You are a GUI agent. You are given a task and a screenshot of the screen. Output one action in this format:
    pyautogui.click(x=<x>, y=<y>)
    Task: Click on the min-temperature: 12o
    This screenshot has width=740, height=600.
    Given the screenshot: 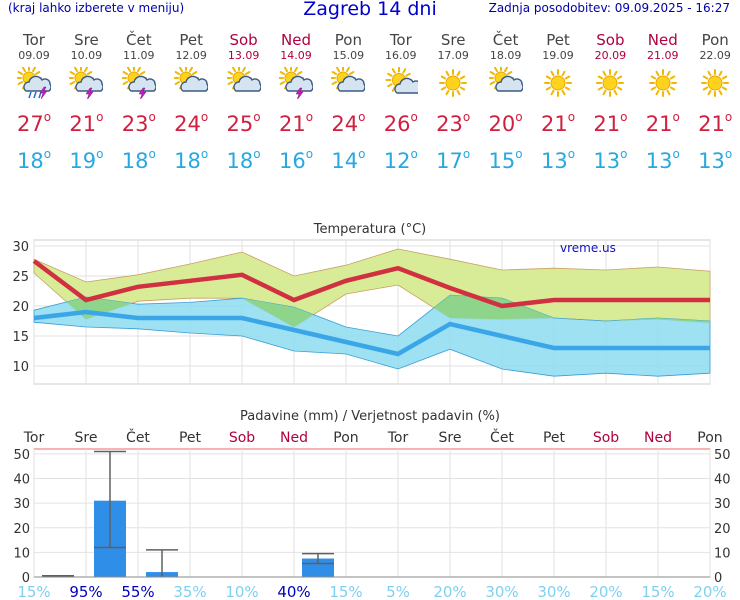 What is the action you would take?
    pyautogui.click(x=401, y=157)
    